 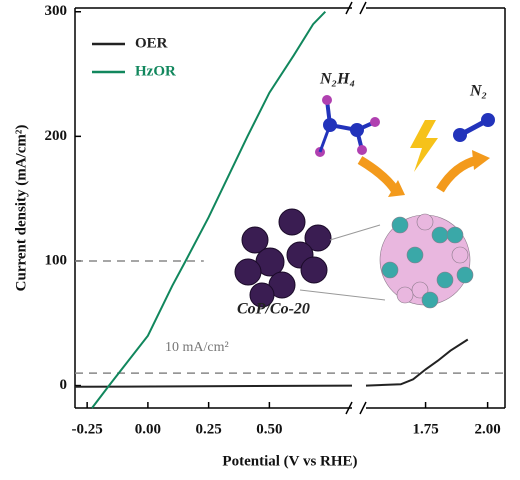 I want to click on legend-label: OER, so click(x=151, y=43).